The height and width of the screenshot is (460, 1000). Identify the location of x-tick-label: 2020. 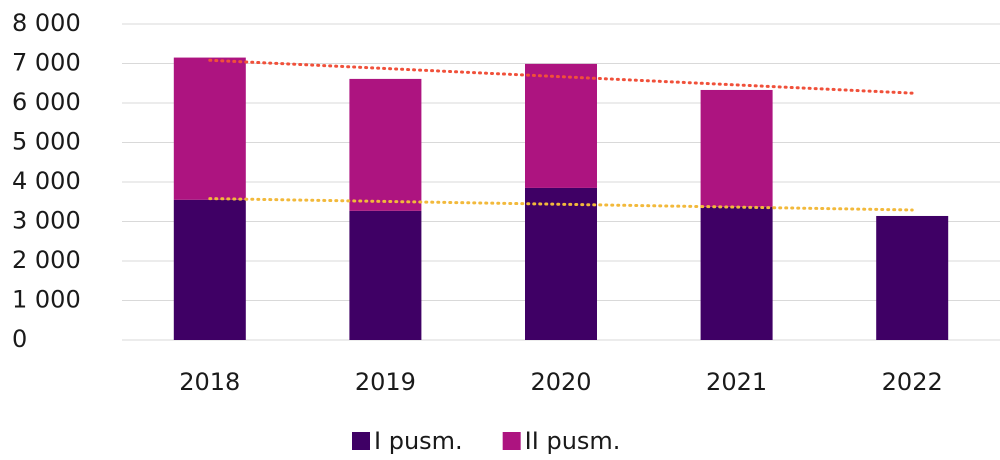
(560, 382).